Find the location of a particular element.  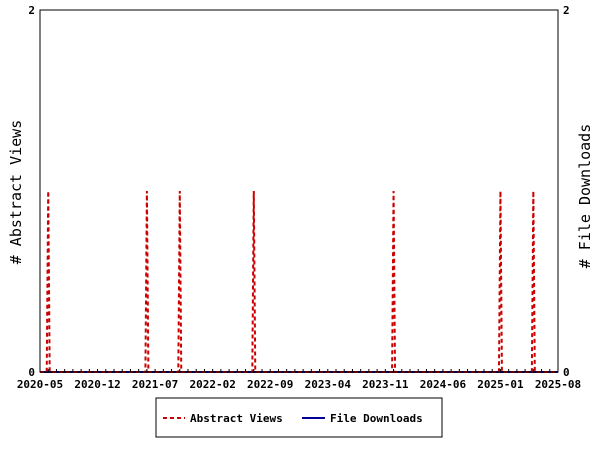

x-tick-label: 2023-04 is located at coordinates (328, 384).